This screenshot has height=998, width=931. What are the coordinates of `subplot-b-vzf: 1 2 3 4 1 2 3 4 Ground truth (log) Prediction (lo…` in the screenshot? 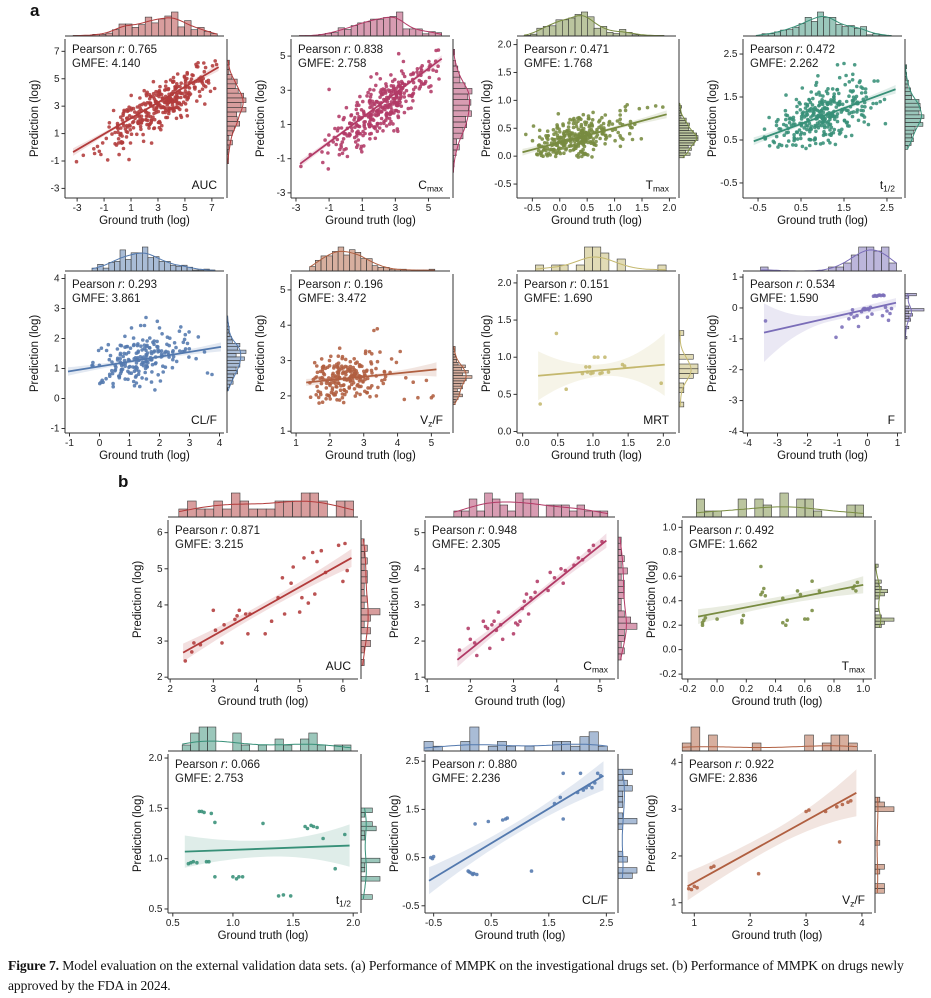 It's located at (770, 838).